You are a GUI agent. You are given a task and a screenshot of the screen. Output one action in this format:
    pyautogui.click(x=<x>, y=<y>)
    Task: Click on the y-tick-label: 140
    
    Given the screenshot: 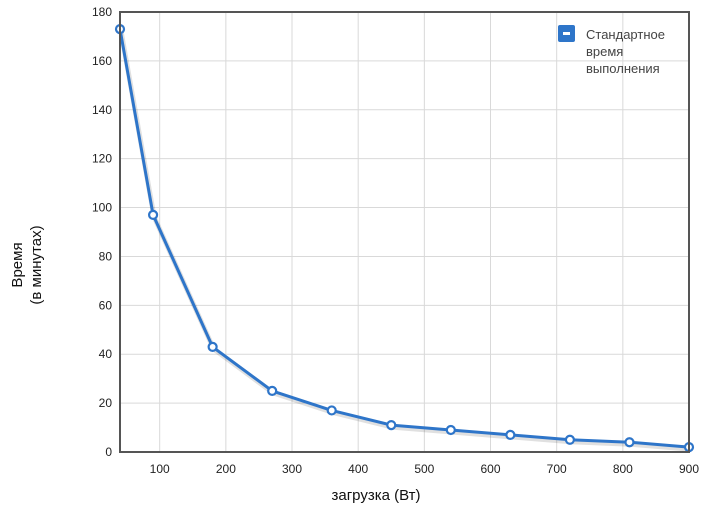 What is the action you would take?
    pyautogui.click(x=102, y=110)
    